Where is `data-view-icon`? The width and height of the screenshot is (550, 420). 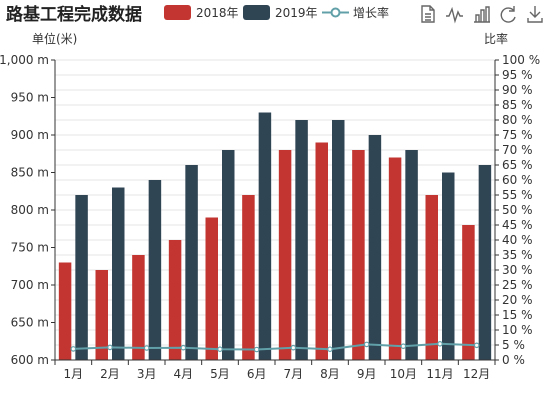 data-view-icon is located at coordinates (428, 14).